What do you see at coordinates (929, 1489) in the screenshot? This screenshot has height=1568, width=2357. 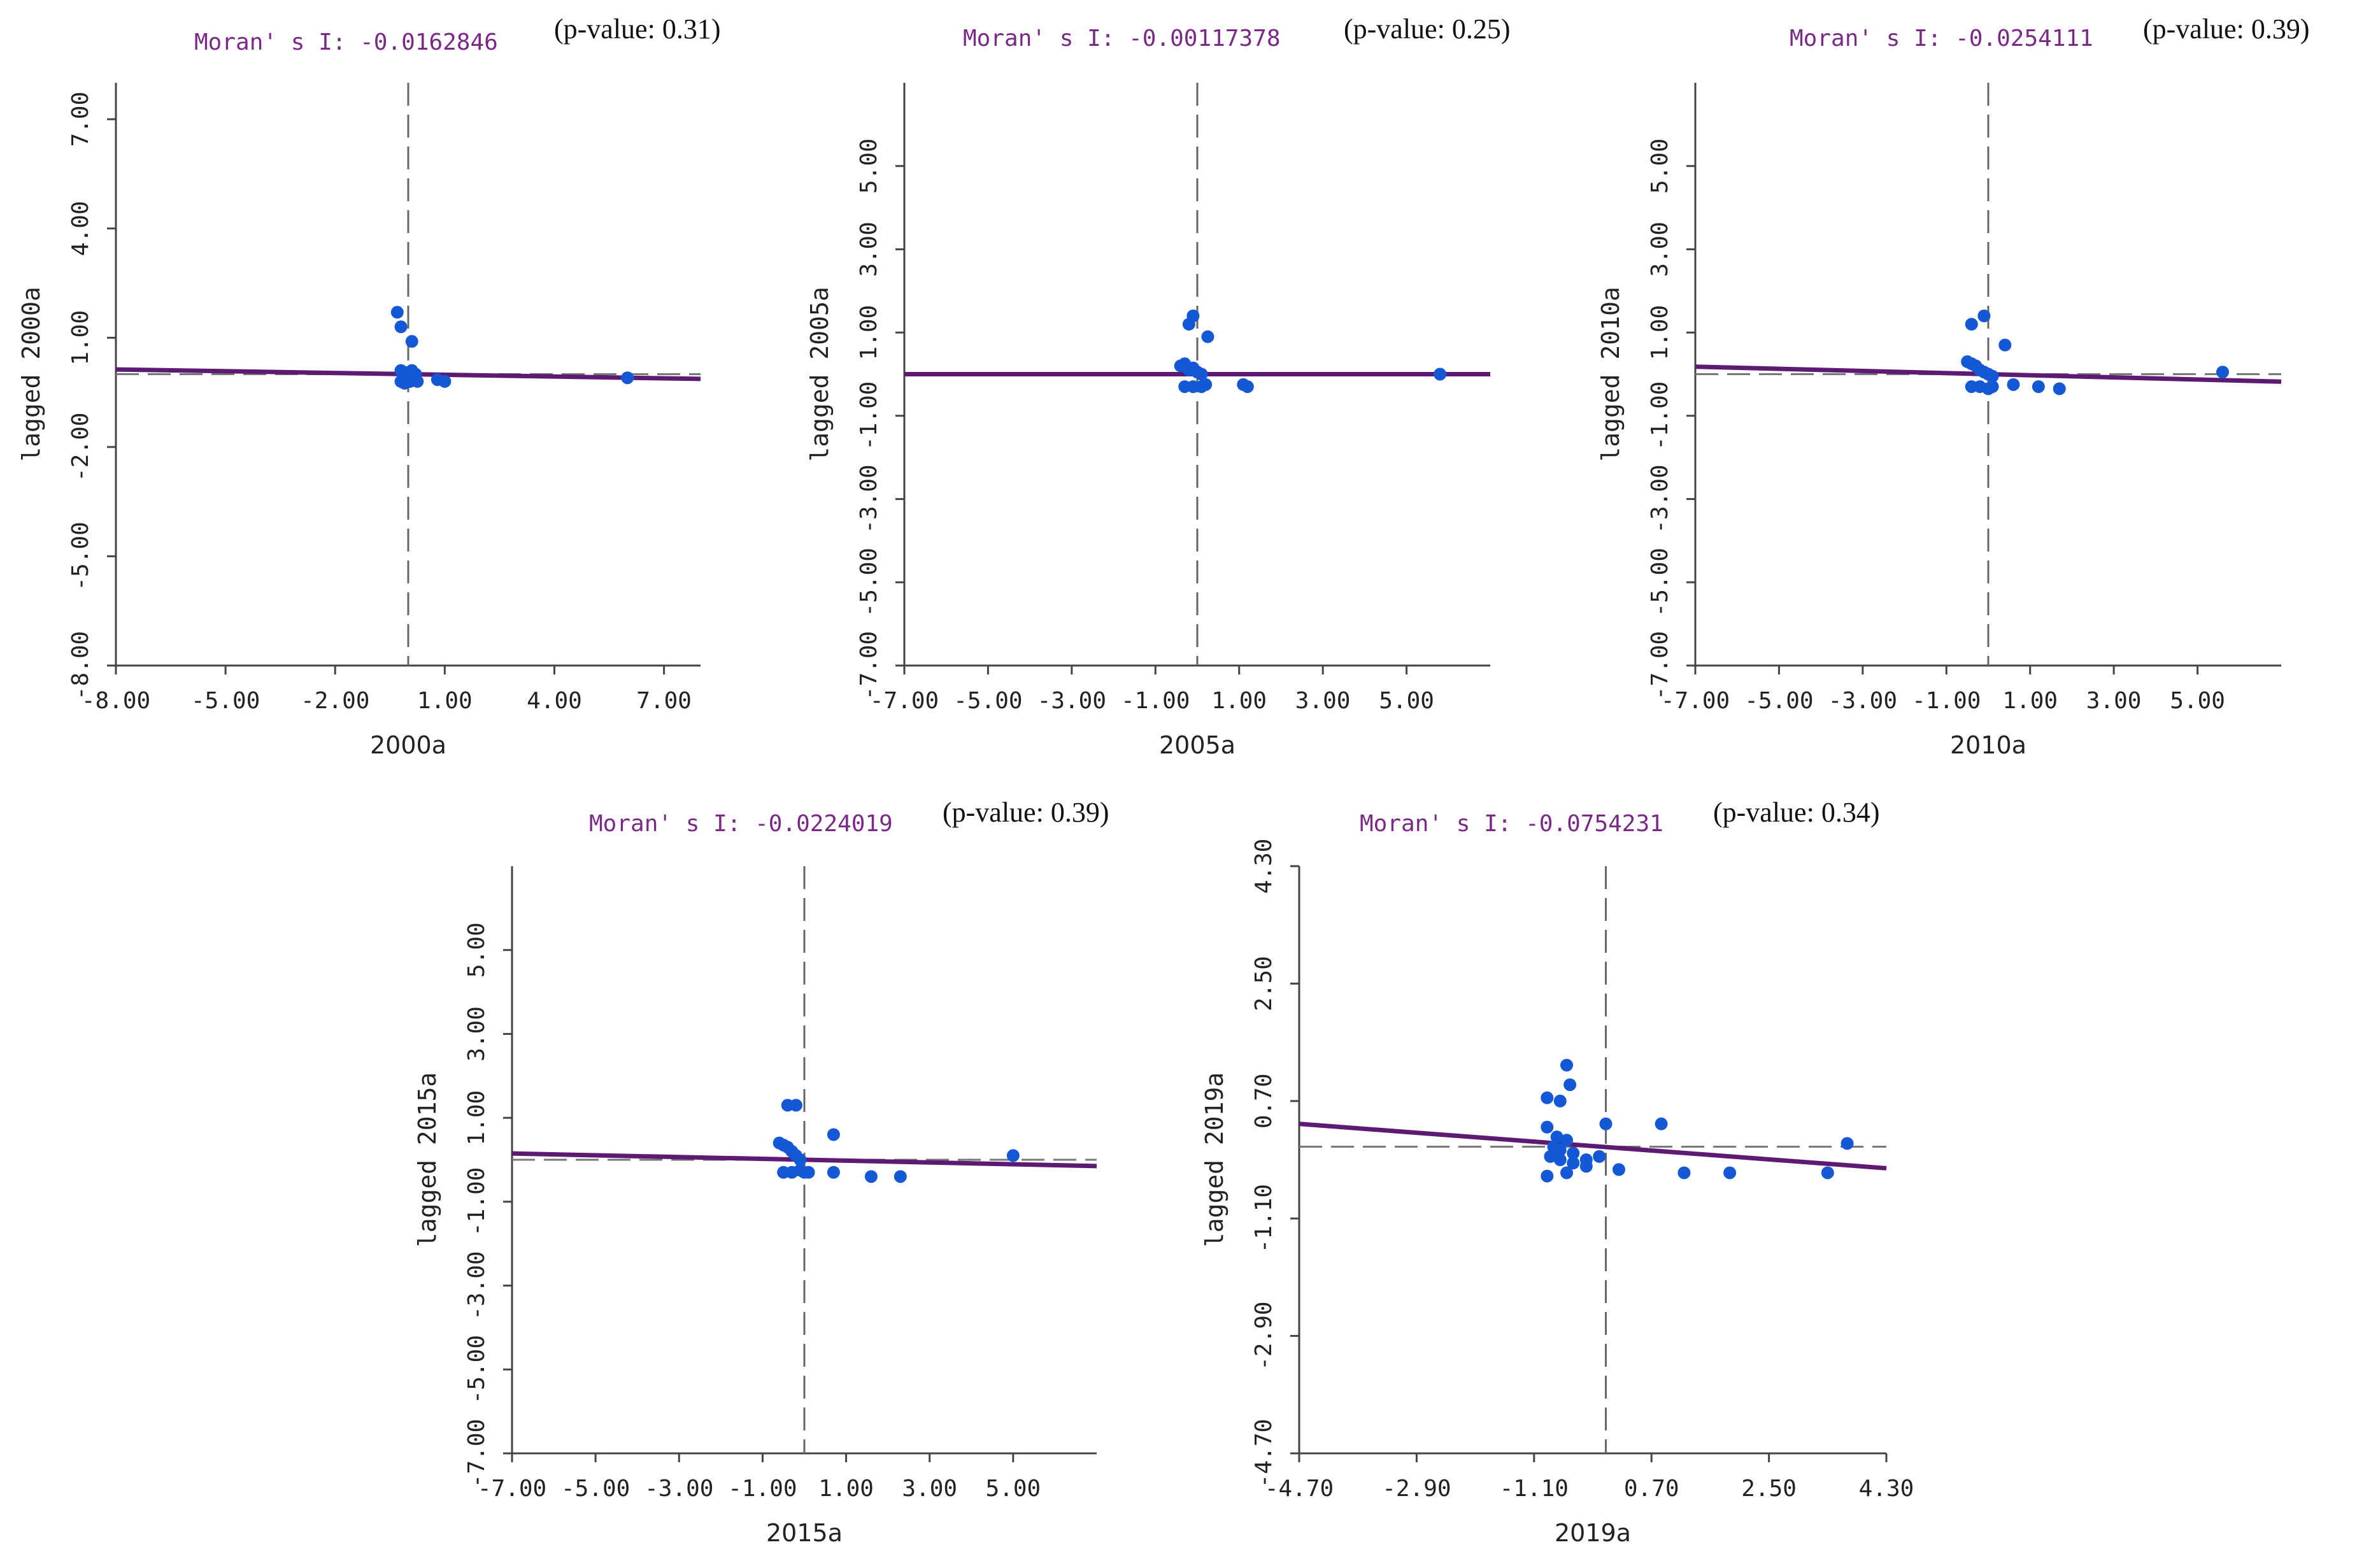 I see `x-tick-label: 3.00` at bounding box center [929, 1489].